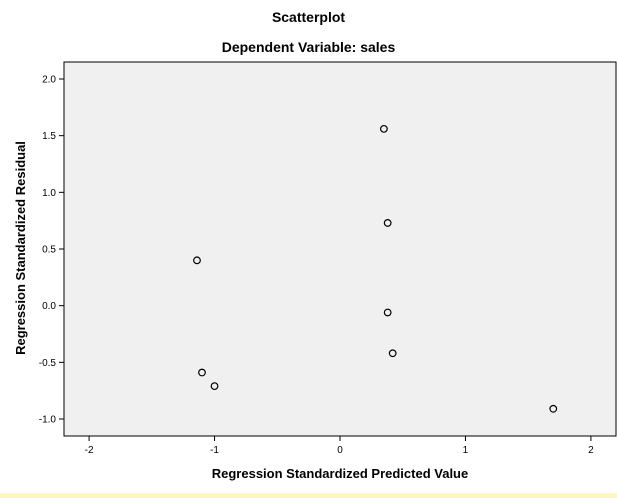 This screenshot has height=498, width=617. I want to click on x-tick-label: -1, so click(214, 450).